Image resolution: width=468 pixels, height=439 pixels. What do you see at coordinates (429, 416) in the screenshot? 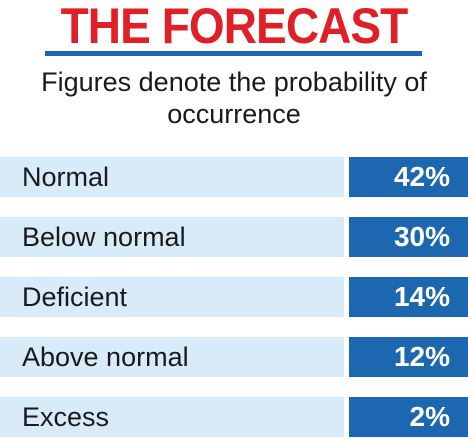
I see `probability-value: 2%` at bounding box center [429, 416].